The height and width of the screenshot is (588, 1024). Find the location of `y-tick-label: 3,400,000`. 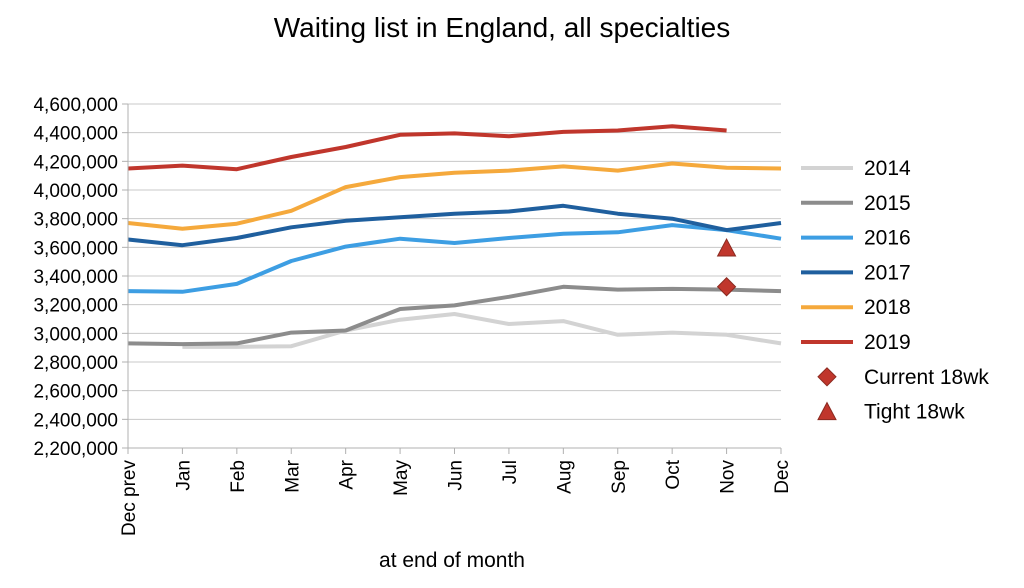

y-tick-label: 3,400,000 is located at coordinates (75, 277).